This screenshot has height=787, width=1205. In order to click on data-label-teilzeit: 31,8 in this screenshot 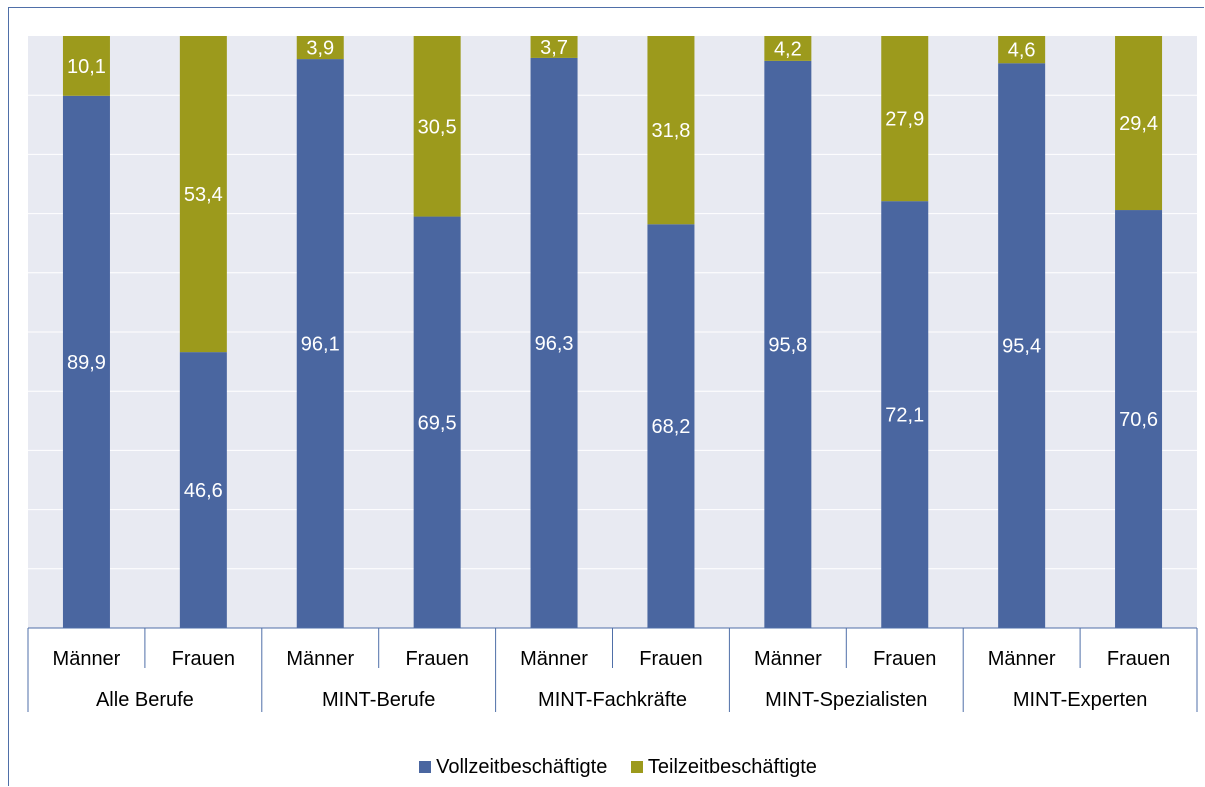, I will do `click(670, 131)`.